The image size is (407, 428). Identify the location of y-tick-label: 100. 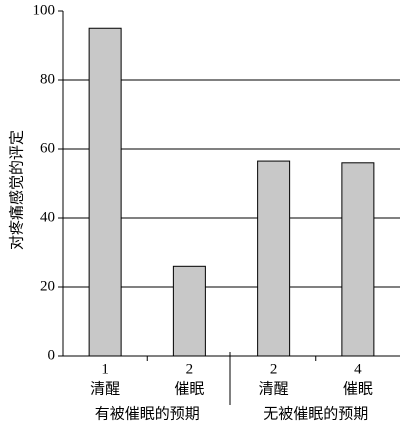
(44, 10).